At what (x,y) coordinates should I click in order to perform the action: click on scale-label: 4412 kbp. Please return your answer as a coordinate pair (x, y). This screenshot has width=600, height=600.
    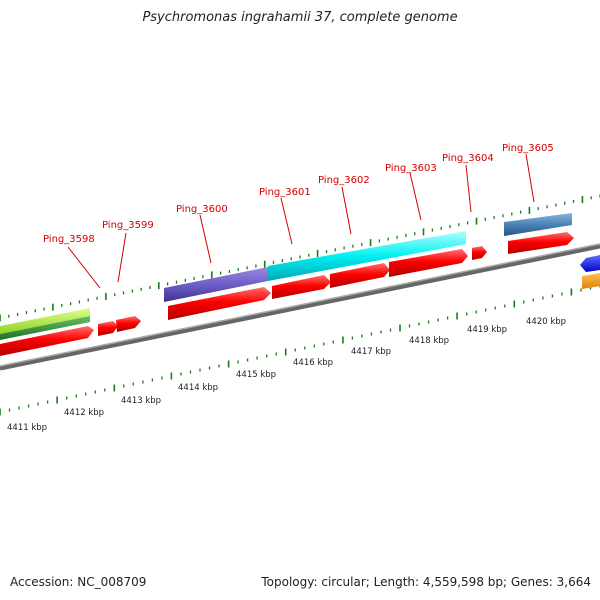
    Looking at the image, I should click on (84, 413).